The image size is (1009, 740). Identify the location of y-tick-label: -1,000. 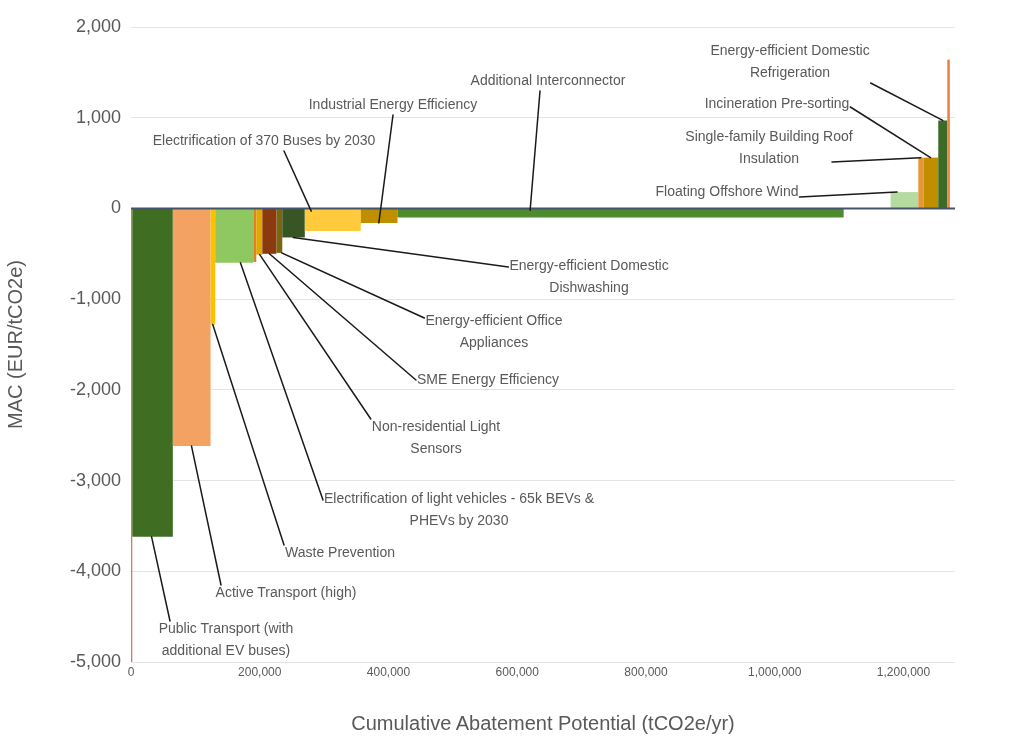
(95, 298).